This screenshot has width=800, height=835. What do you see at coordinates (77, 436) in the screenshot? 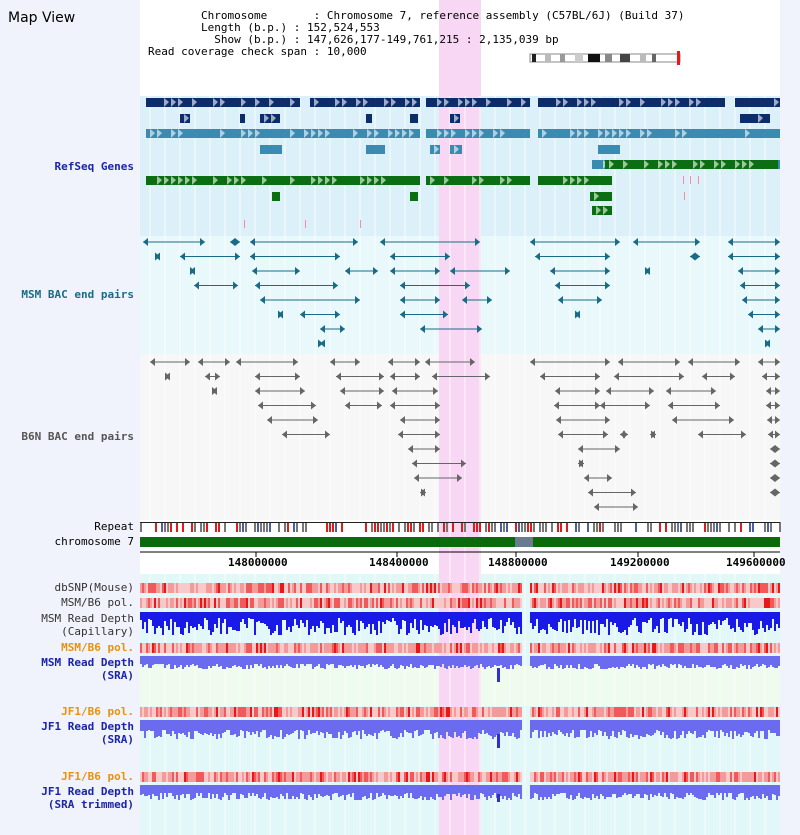
I see `track-label-b6n-bac: B6N BAC end pairs` at bounding box center [77, 436].